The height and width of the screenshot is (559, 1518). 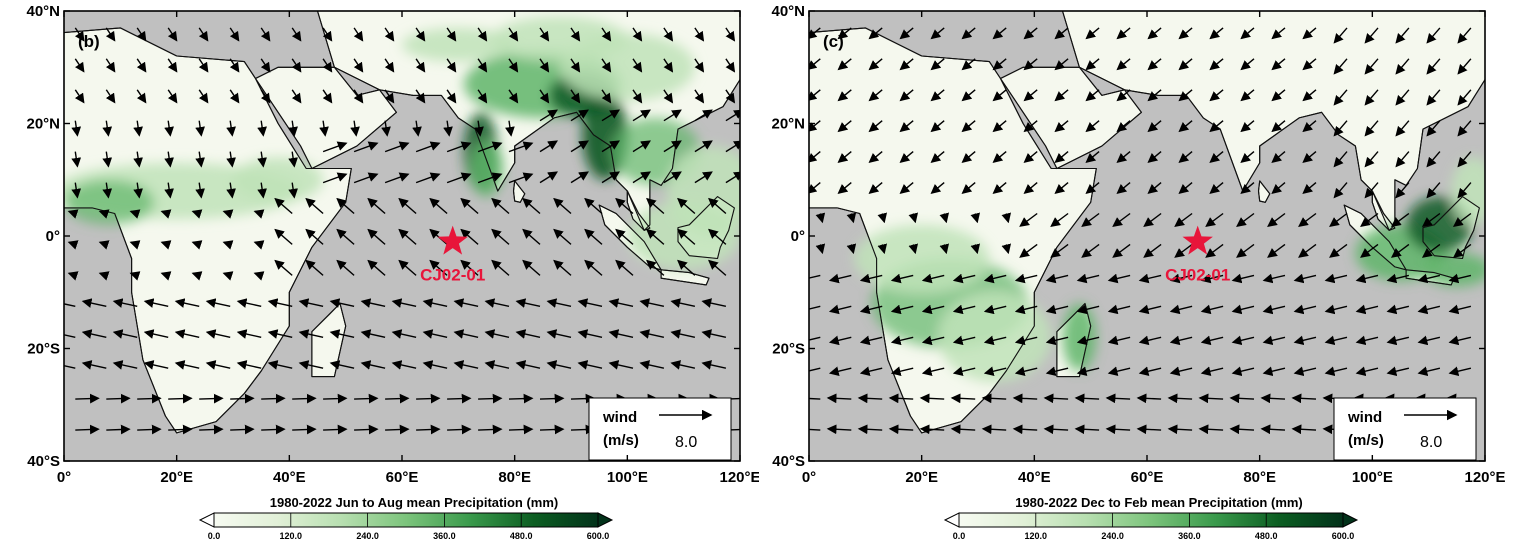 I want to click on lon-tick-label: 80°E, so click(x=1259, y=477).